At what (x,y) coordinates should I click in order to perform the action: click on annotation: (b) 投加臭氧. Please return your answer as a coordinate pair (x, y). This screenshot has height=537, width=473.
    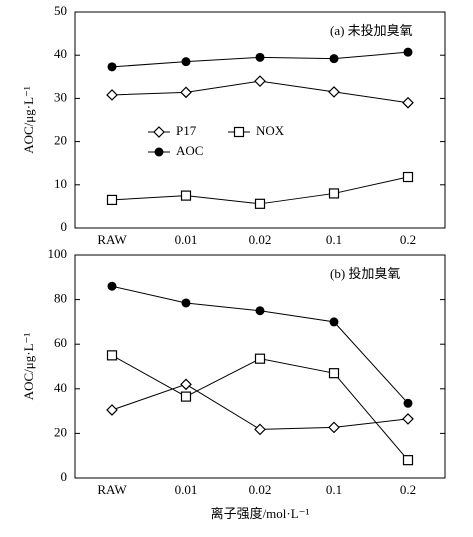
    Looking at the image, I should click on (365, 273).